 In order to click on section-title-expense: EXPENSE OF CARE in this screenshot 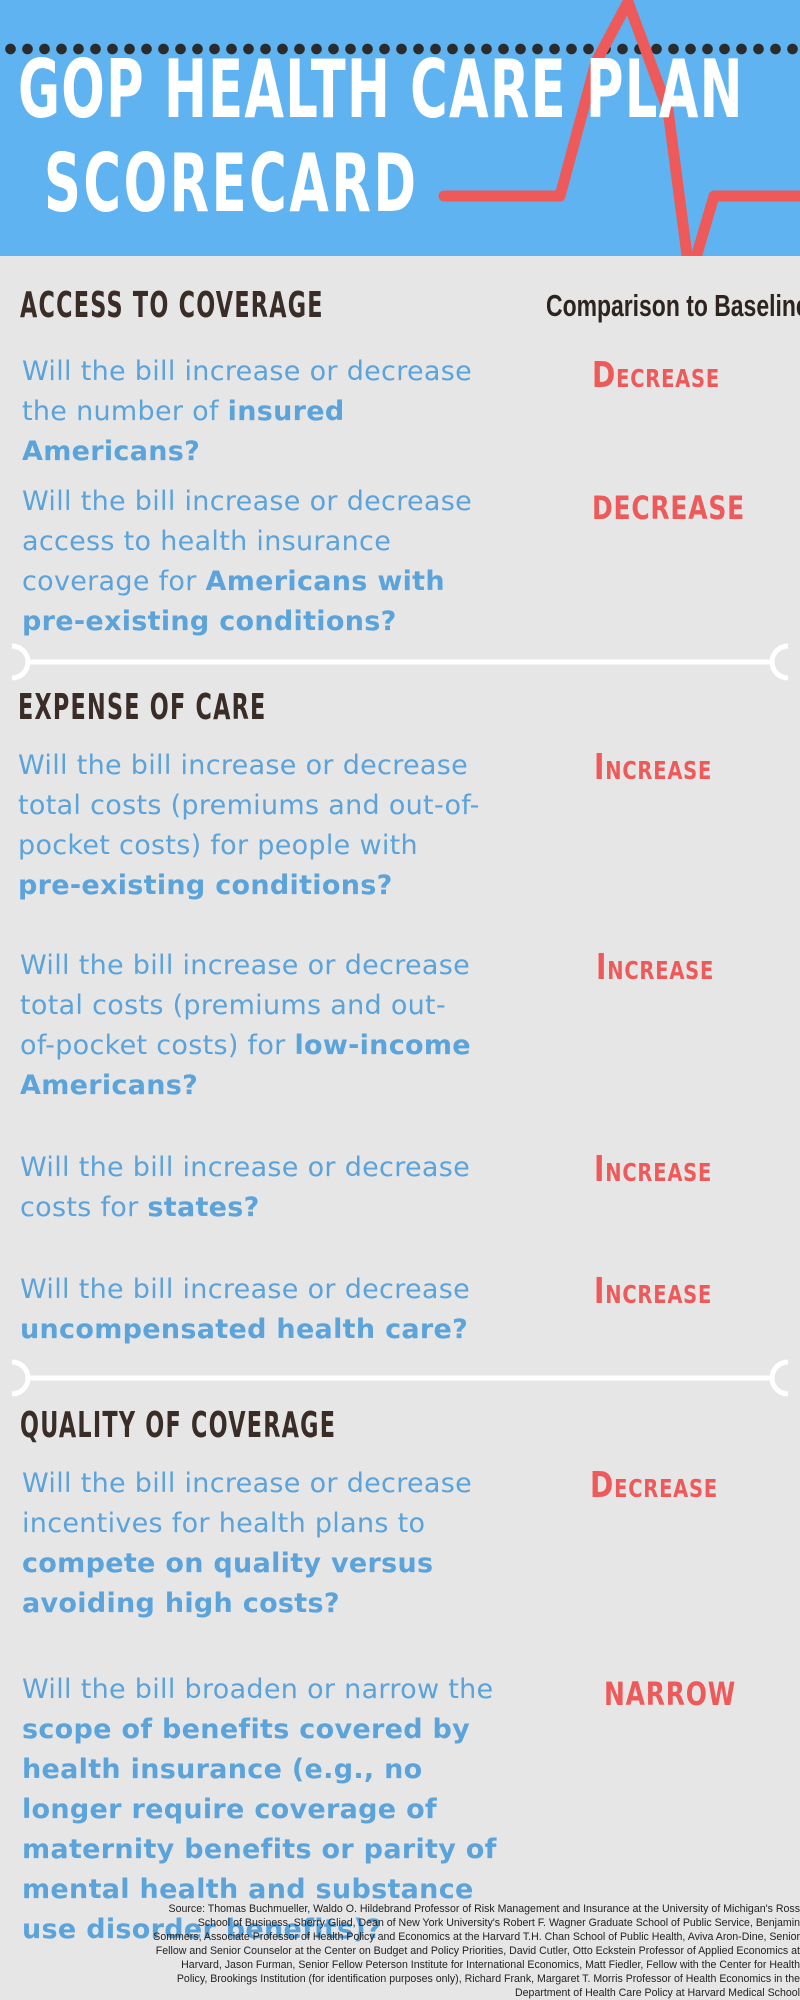, I will do `click(142, 707)`.